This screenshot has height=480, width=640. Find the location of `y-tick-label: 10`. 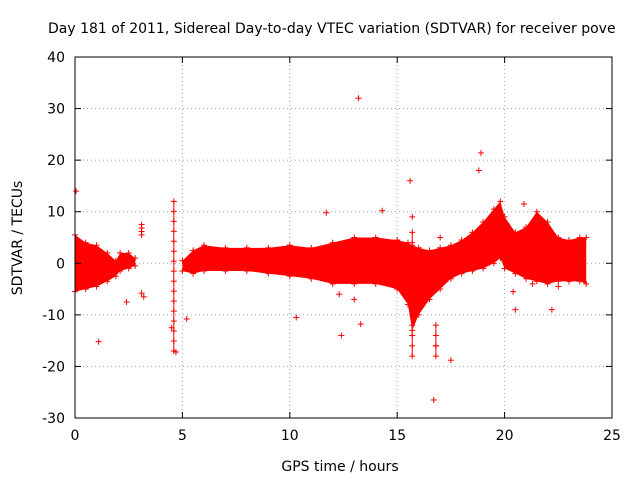

y-tick-label: 10 is located at coordinates (56, 213).